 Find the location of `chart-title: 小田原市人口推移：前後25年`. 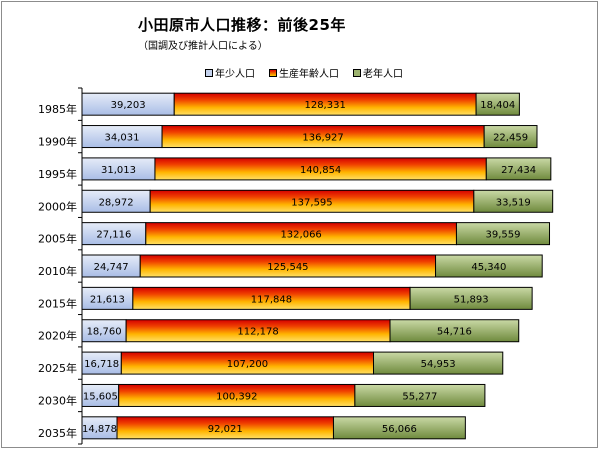

chart-title: 小田原市人口推移：前後25年 is located at coordinates (242, 25).